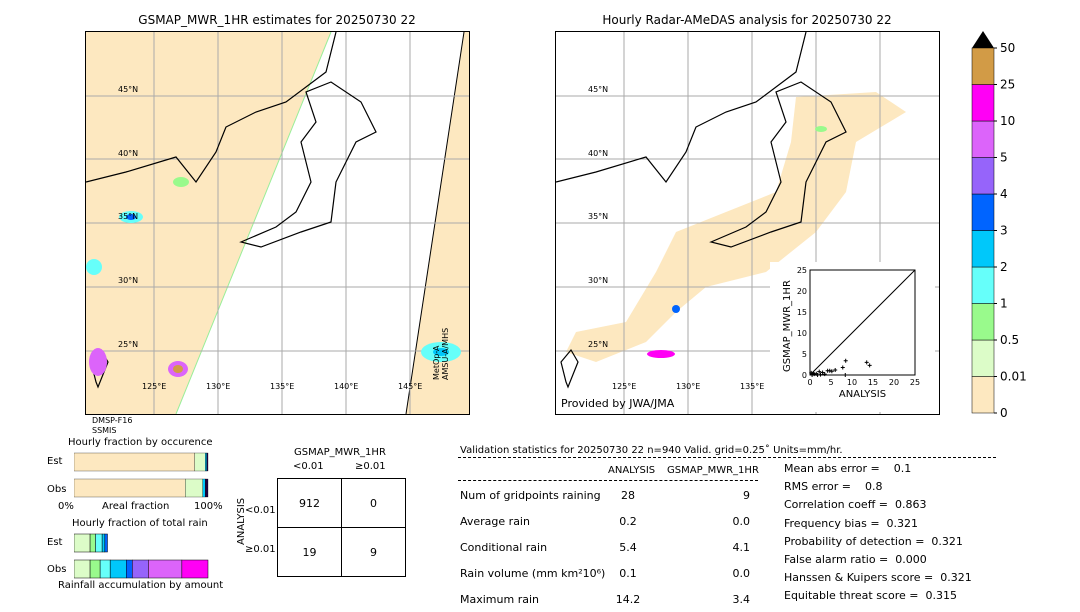  What do you see at coordinates (136, 506) in the screenshot?
I see `occ-xmid: Areal fraction` at bounding box center [136, 506].